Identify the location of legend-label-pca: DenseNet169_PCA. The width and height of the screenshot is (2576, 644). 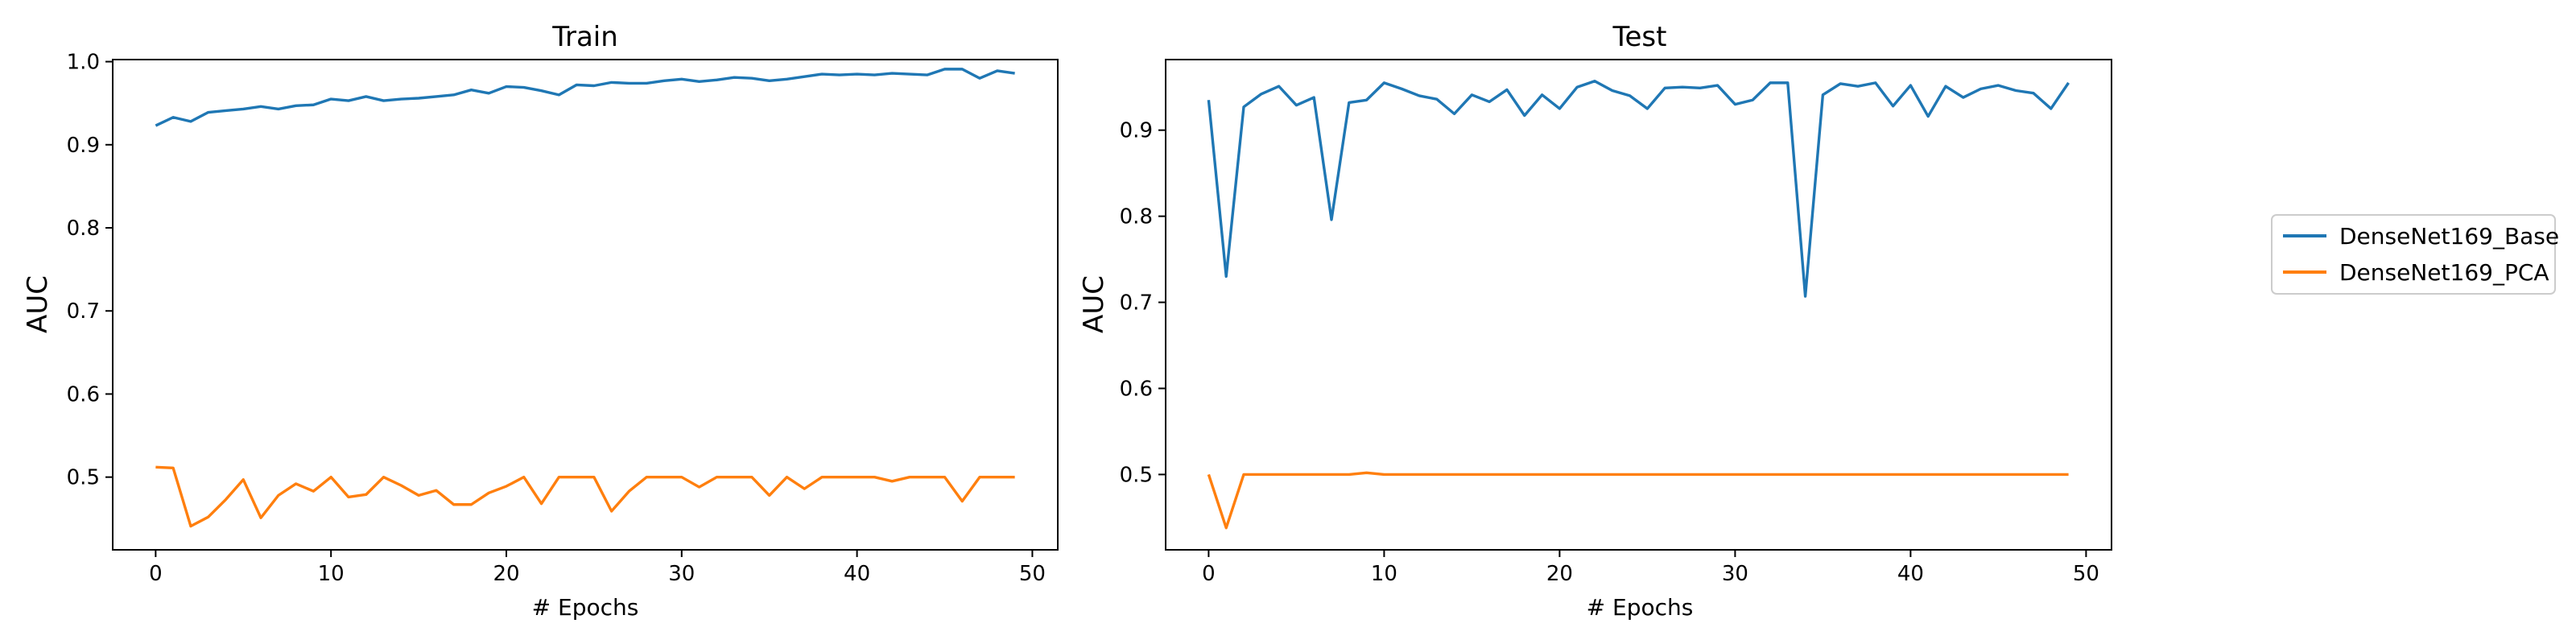
(2444, 272).